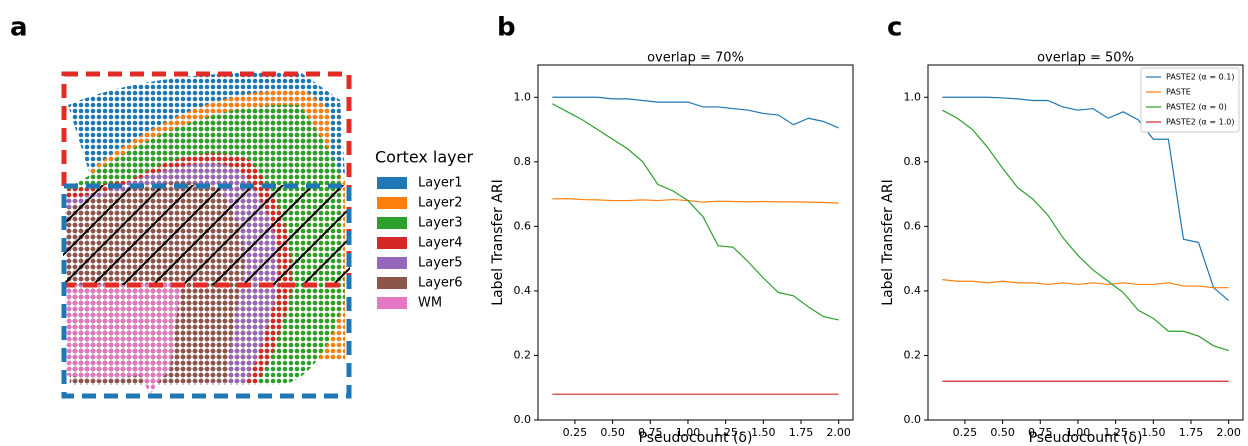 The width and height of the screenshot is (1248, 446). Describe the element at coordinates (1190, 100) in the screenshot. I see `legend-box` at that location.